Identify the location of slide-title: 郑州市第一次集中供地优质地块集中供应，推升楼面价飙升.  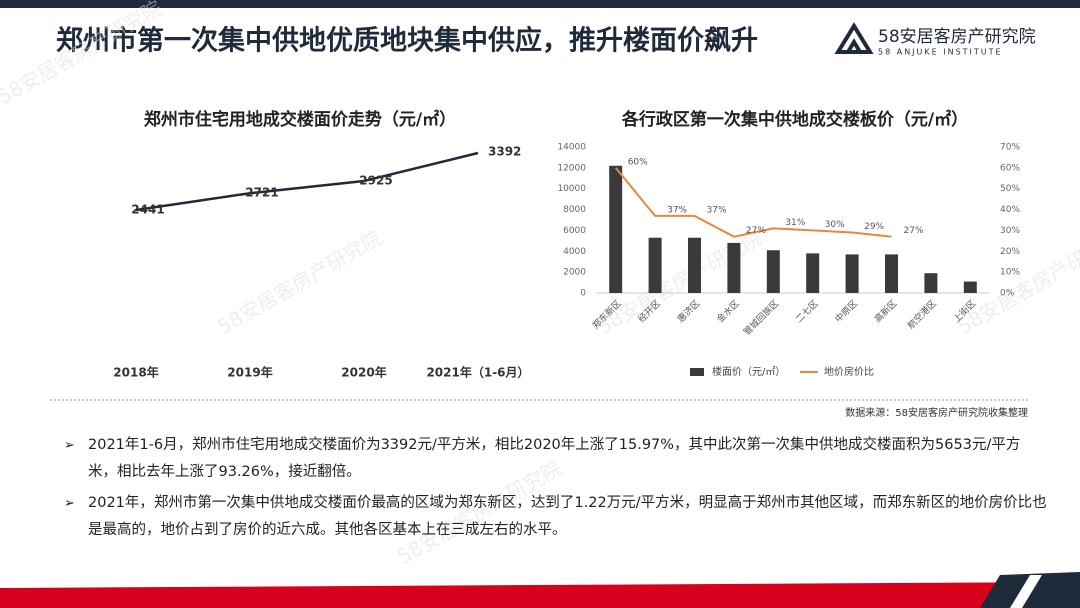
(407, 41).